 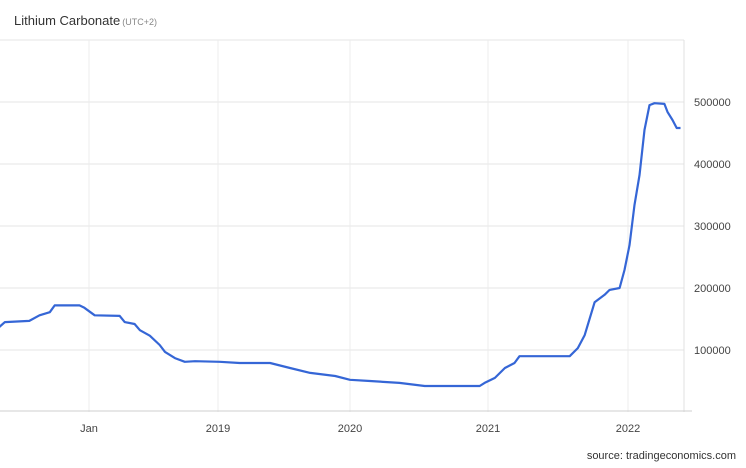 I want to click on y-tick-label: 400000, so click(x=712, y=165).